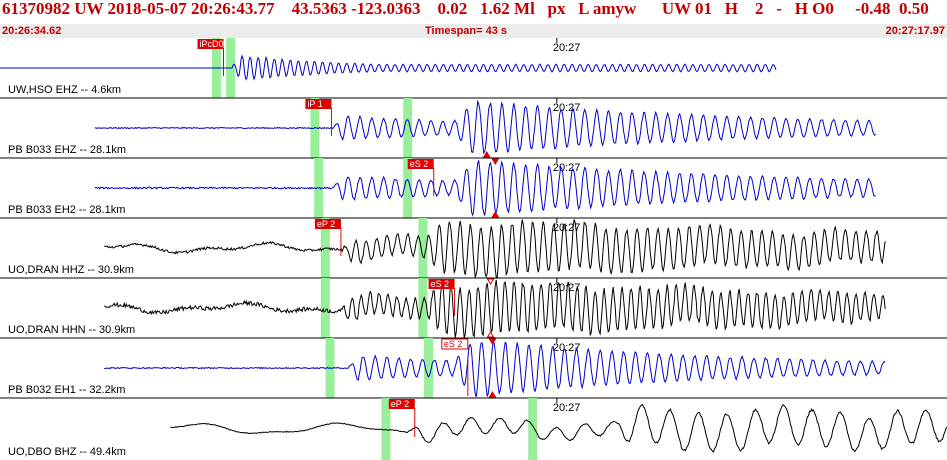 This screenshot has height=460, width=947. I want to click on trace-row: 20:27 eP 2 UO,DBO BHZ -- 49.4km, so click(477, 429).